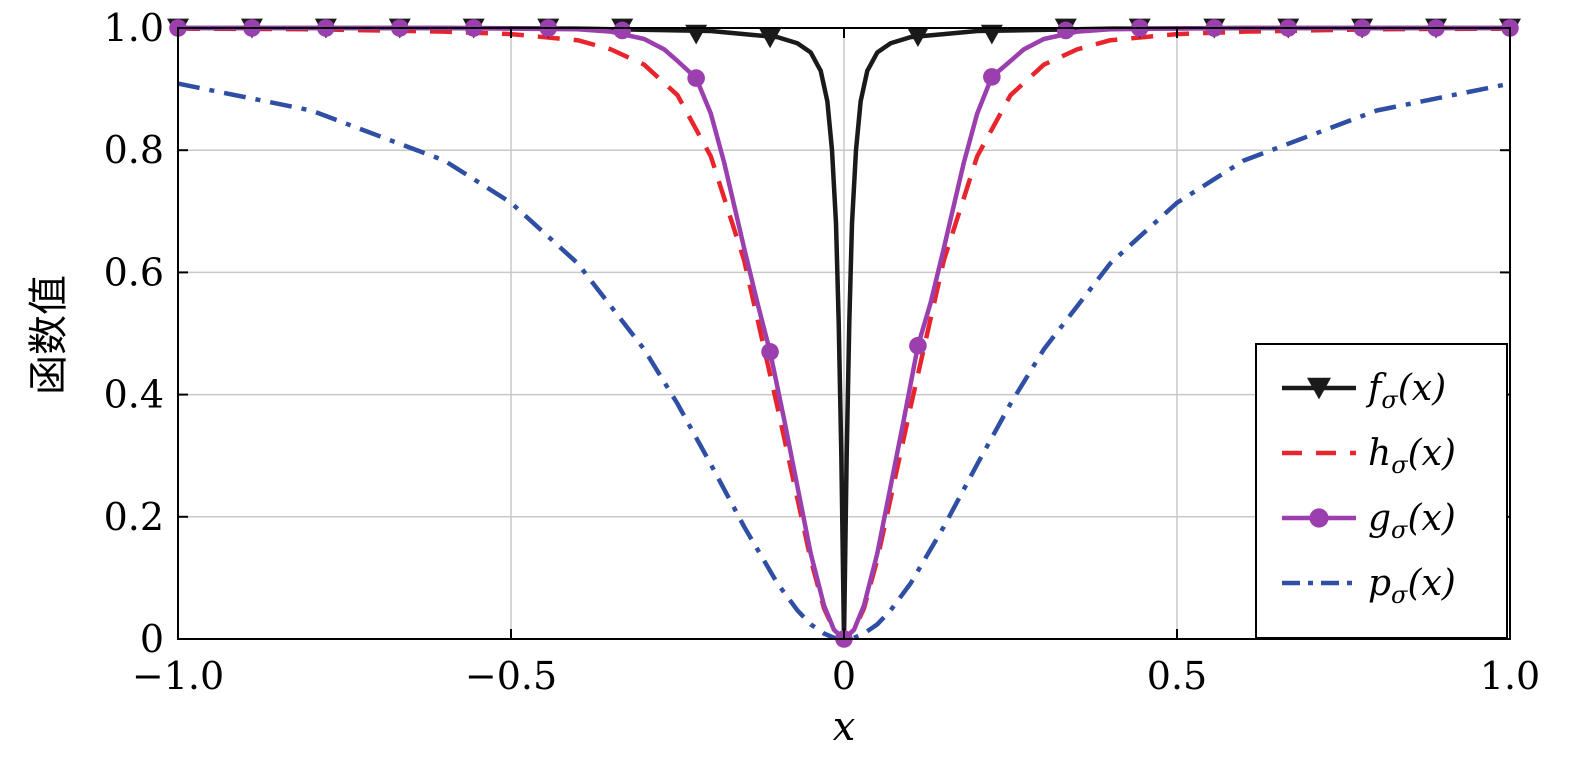 This screenshot has height=758, width=1575. Describe the element at coordinates (1412, 586) in the screenshot. I see `legend-label: pσ(x)` at that location.